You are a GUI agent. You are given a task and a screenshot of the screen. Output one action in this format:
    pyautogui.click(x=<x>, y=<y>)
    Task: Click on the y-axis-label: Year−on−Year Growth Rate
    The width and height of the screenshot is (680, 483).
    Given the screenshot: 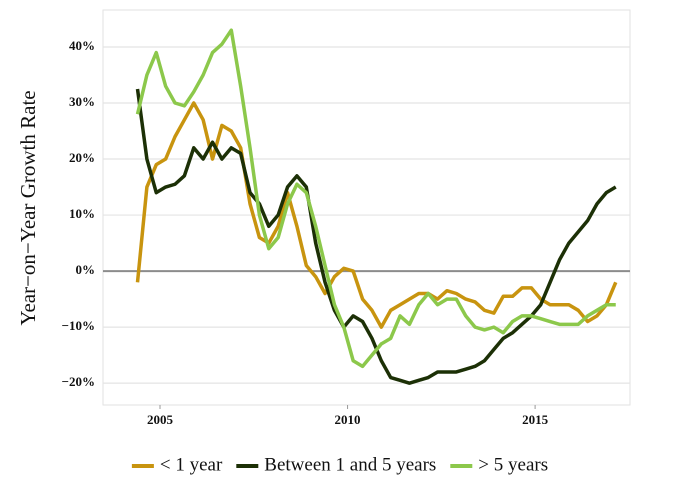 What is the action you would take?
    pyautogui.click(x=28, y=207)
    